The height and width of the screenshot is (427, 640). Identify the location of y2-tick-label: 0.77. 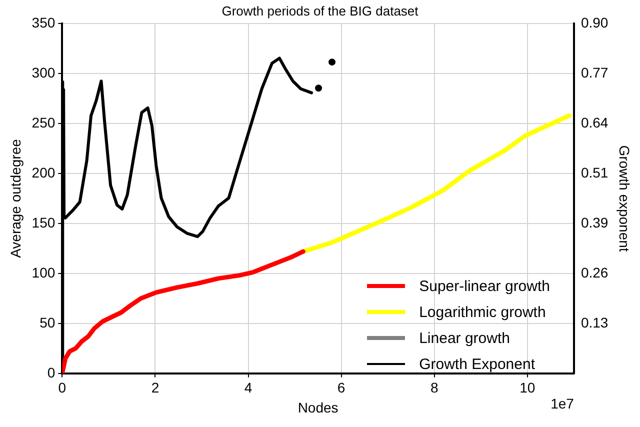
(594, 72).